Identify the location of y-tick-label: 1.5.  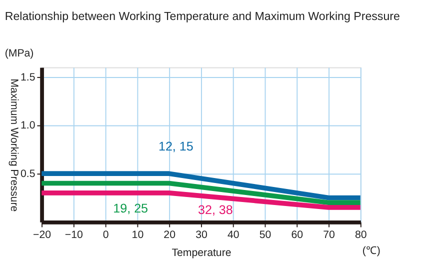
(28, 77).